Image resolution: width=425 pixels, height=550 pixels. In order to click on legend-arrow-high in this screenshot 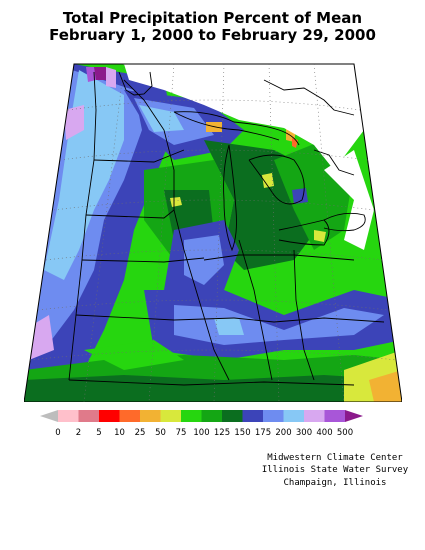, I will do `click(354, 416)`.